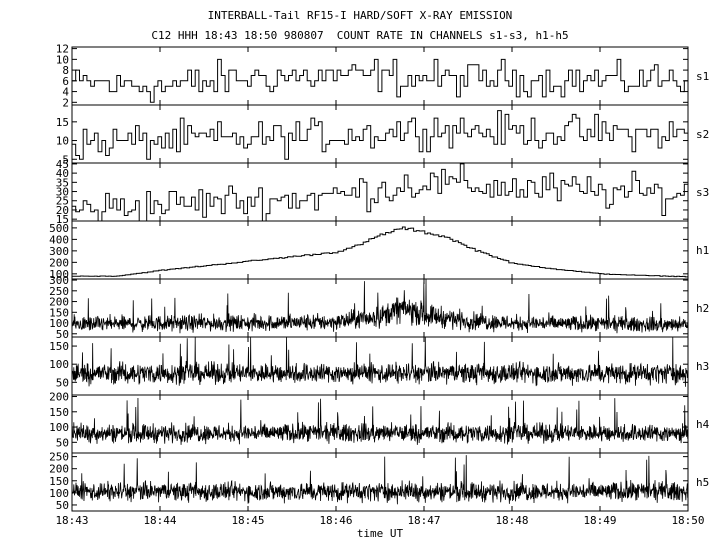 The image size is (720, 550). What do you see at coordinates (62, 59) in the screenshot?
I see `y-tick-label-s1: 10` at bounding box center [62, 59].